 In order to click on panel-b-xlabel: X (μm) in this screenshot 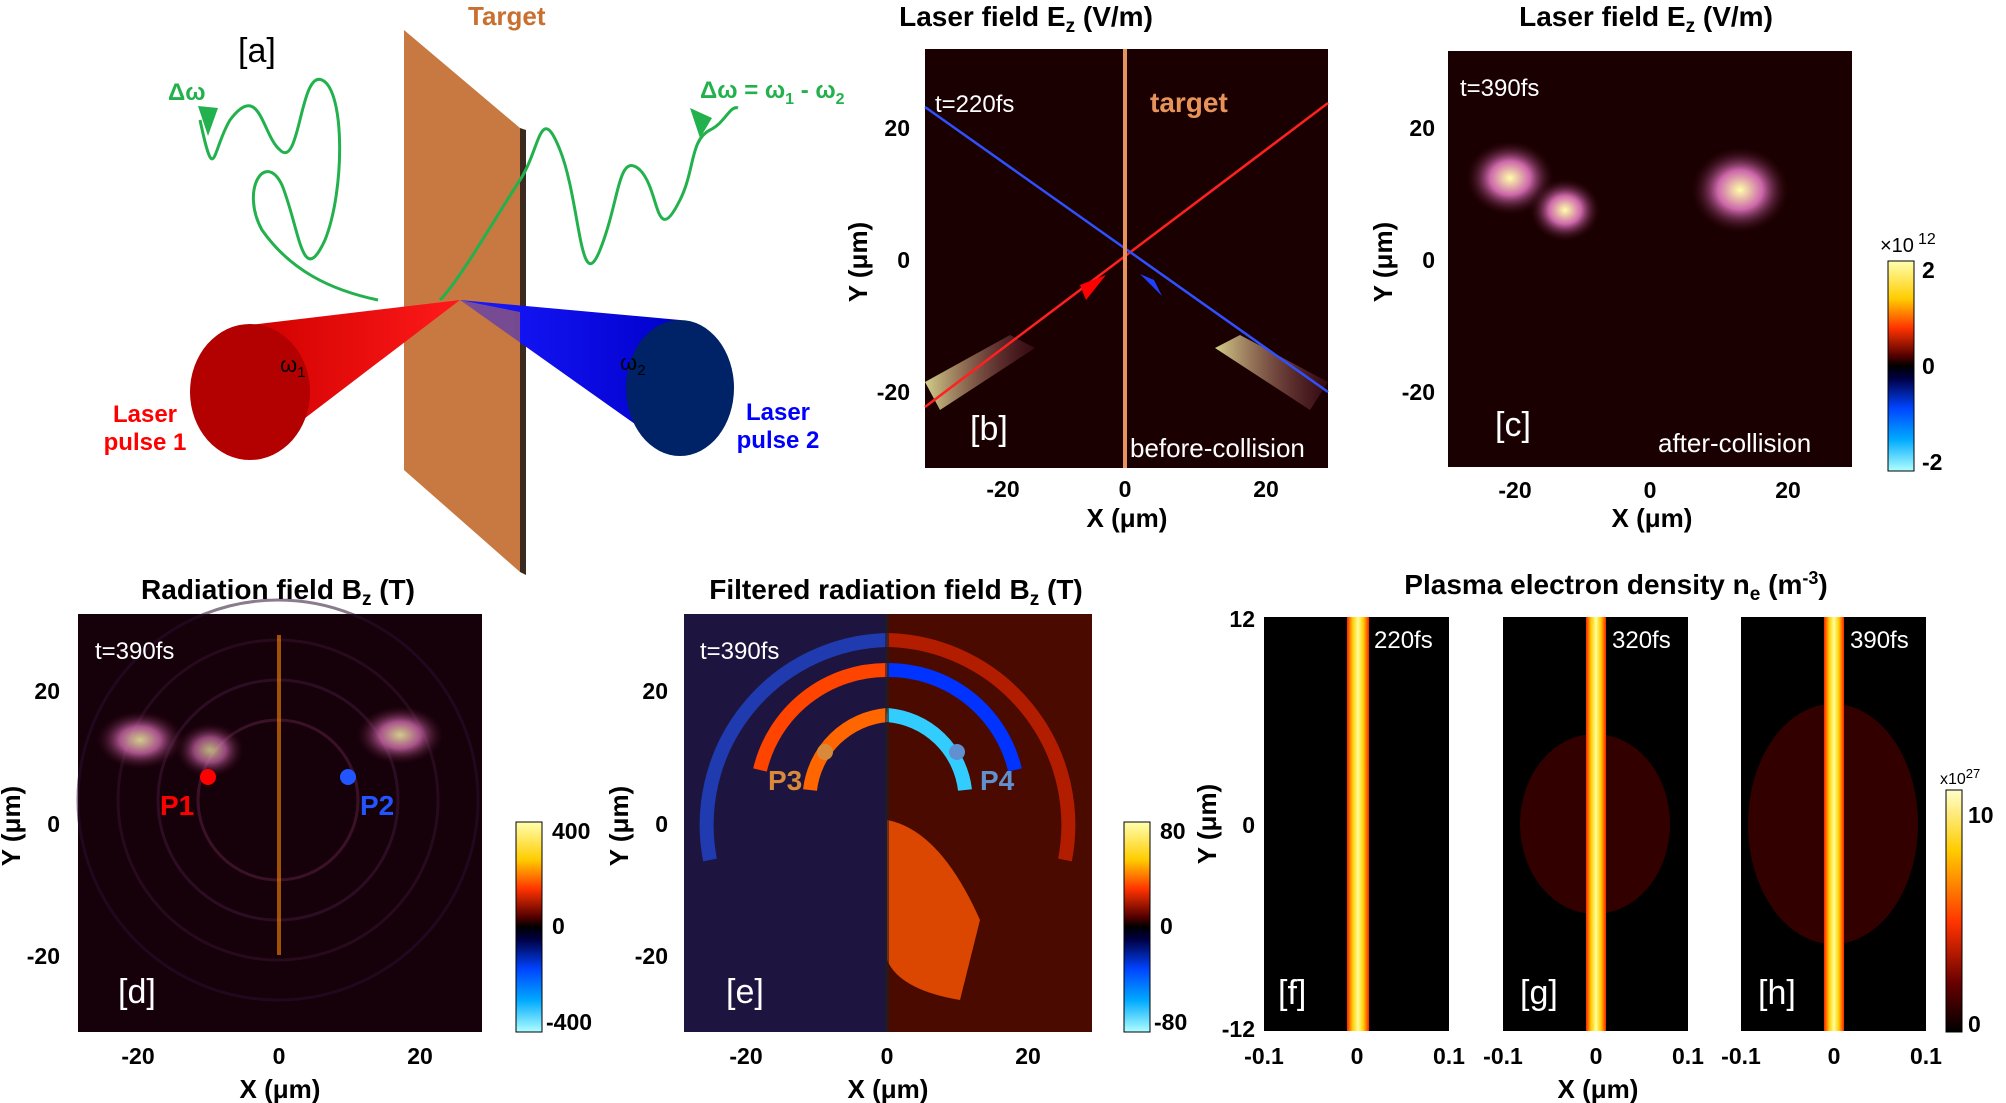, I will do `click(1127, 518)`.